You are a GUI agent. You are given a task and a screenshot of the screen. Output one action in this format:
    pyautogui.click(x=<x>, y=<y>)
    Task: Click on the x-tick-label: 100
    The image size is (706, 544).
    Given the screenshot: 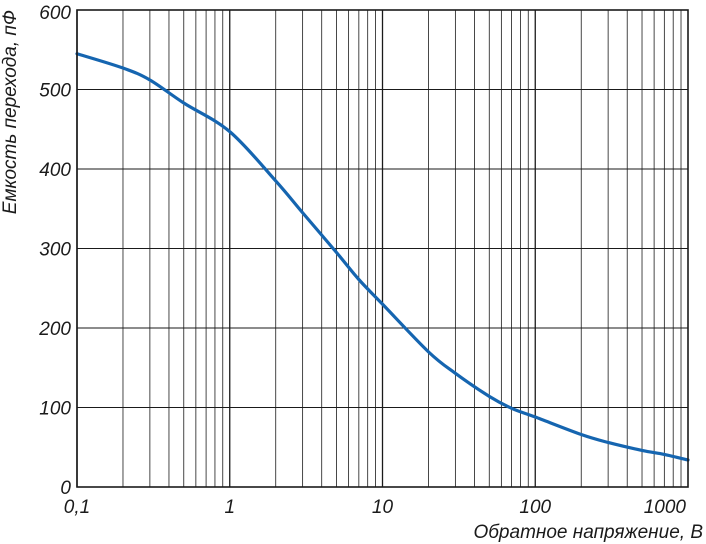 What is the action you would take?
    pyautogui.click(x=535, y=507)
    